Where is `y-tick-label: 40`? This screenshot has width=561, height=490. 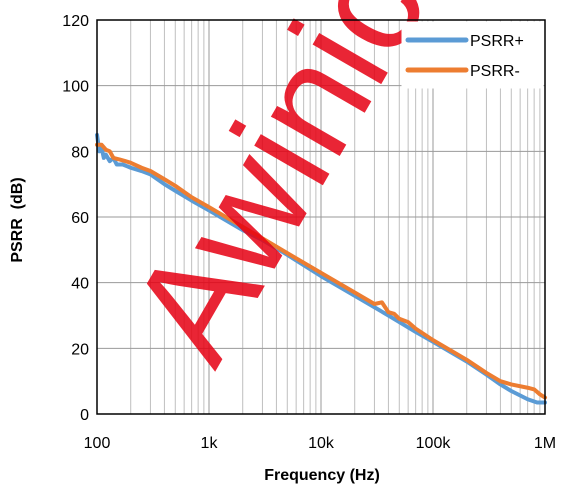 y-tick-label: 40 is located at coordinates (80, 284).